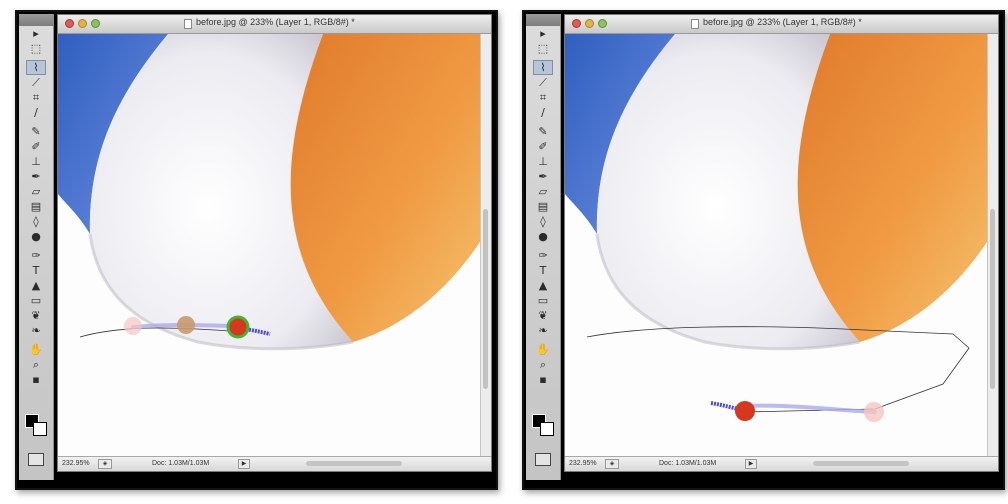  What do you see at coordinates (256, 331) in the screenshot?
I see `cursor-drag-stroke` at bounding box center [256, 331].